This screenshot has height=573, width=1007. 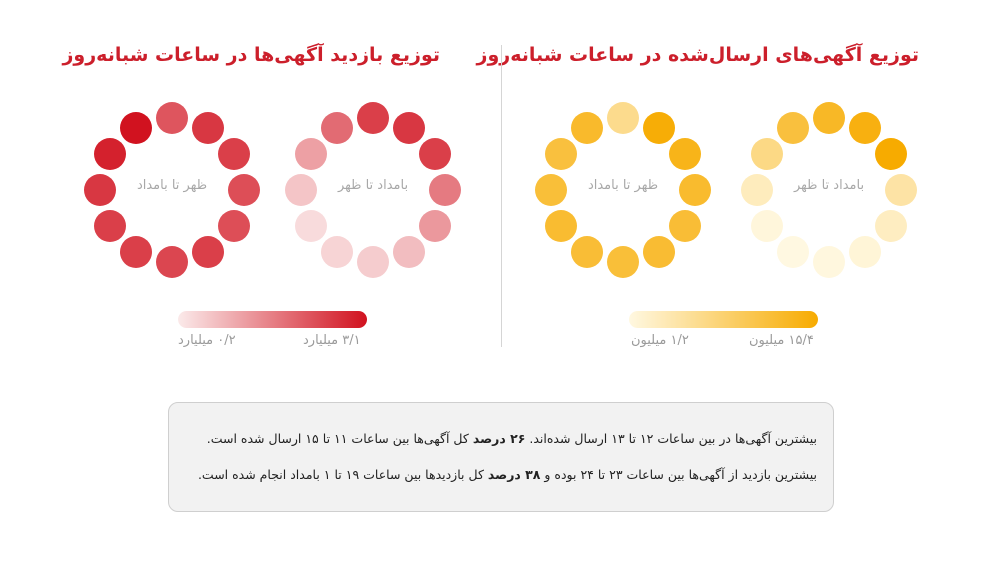 What do you see at coordinates (723, 319) in the screenshot?
I see `posted-ads-legend-bar` at bounding box center [723, 319].